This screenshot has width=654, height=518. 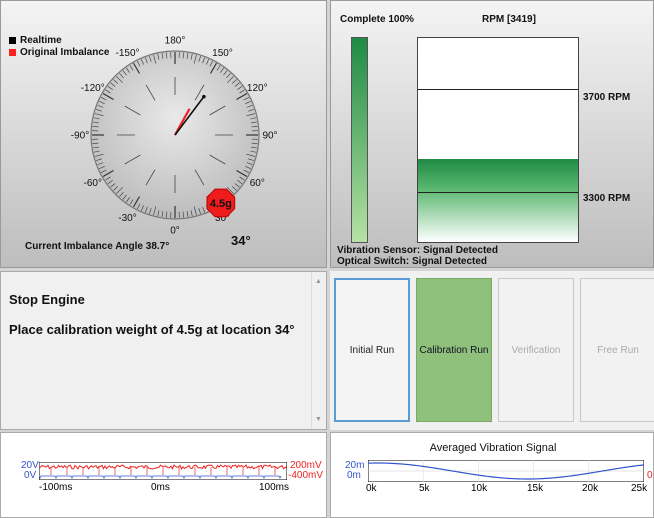 What do you see at coordinates (617, 350) in the screenshot?
I see `free-run-button: Free Run` at bounding box center [617, 350].